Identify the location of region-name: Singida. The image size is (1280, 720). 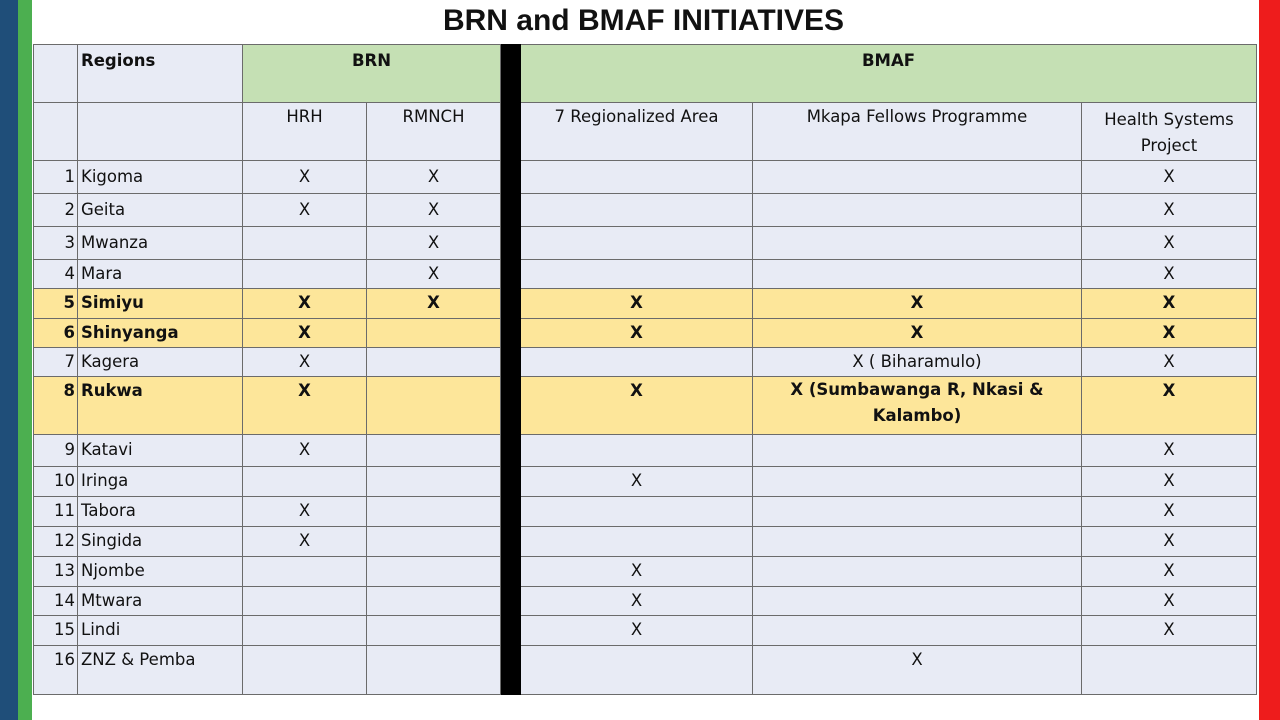
(160, 541).